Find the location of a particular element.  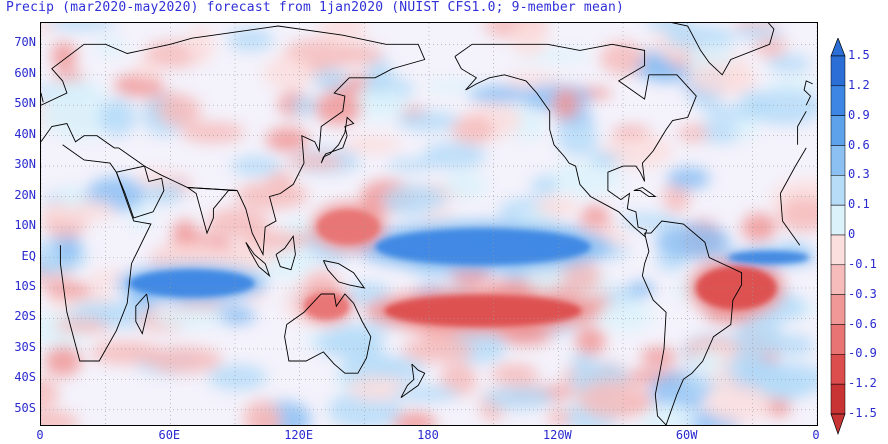

colorbar-tick-label: 1.2 is located at coordinates (859, 84).